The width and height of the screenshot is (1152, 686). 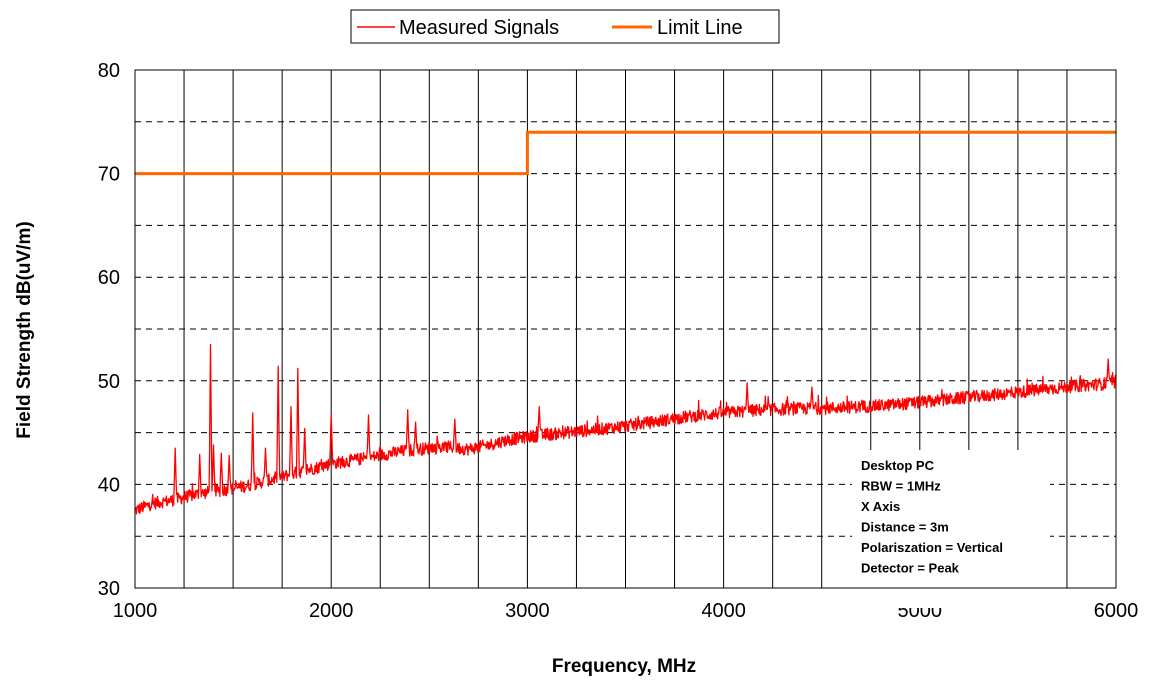 What do you see at coordinates (898, 465) in the screenshot?
I see `annotation-line: Desktop PC` at bounding box center [898, 465].